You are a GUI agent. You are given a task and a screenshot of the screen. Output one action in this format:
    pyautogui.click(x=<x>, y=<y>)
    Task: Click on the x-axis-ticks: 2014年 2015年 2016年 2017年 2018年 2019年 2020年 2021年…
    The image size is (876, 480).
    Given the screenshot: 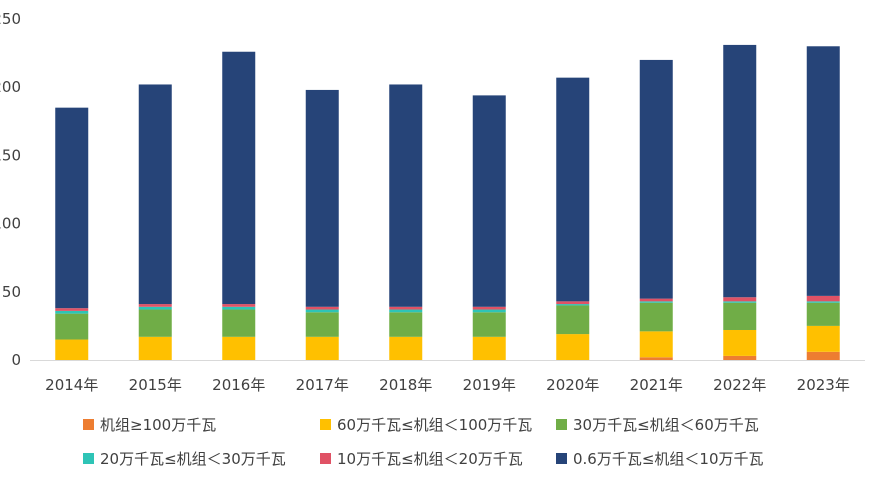 What is the action you would take?
    pyautogui.click(x=447, y=385)
    